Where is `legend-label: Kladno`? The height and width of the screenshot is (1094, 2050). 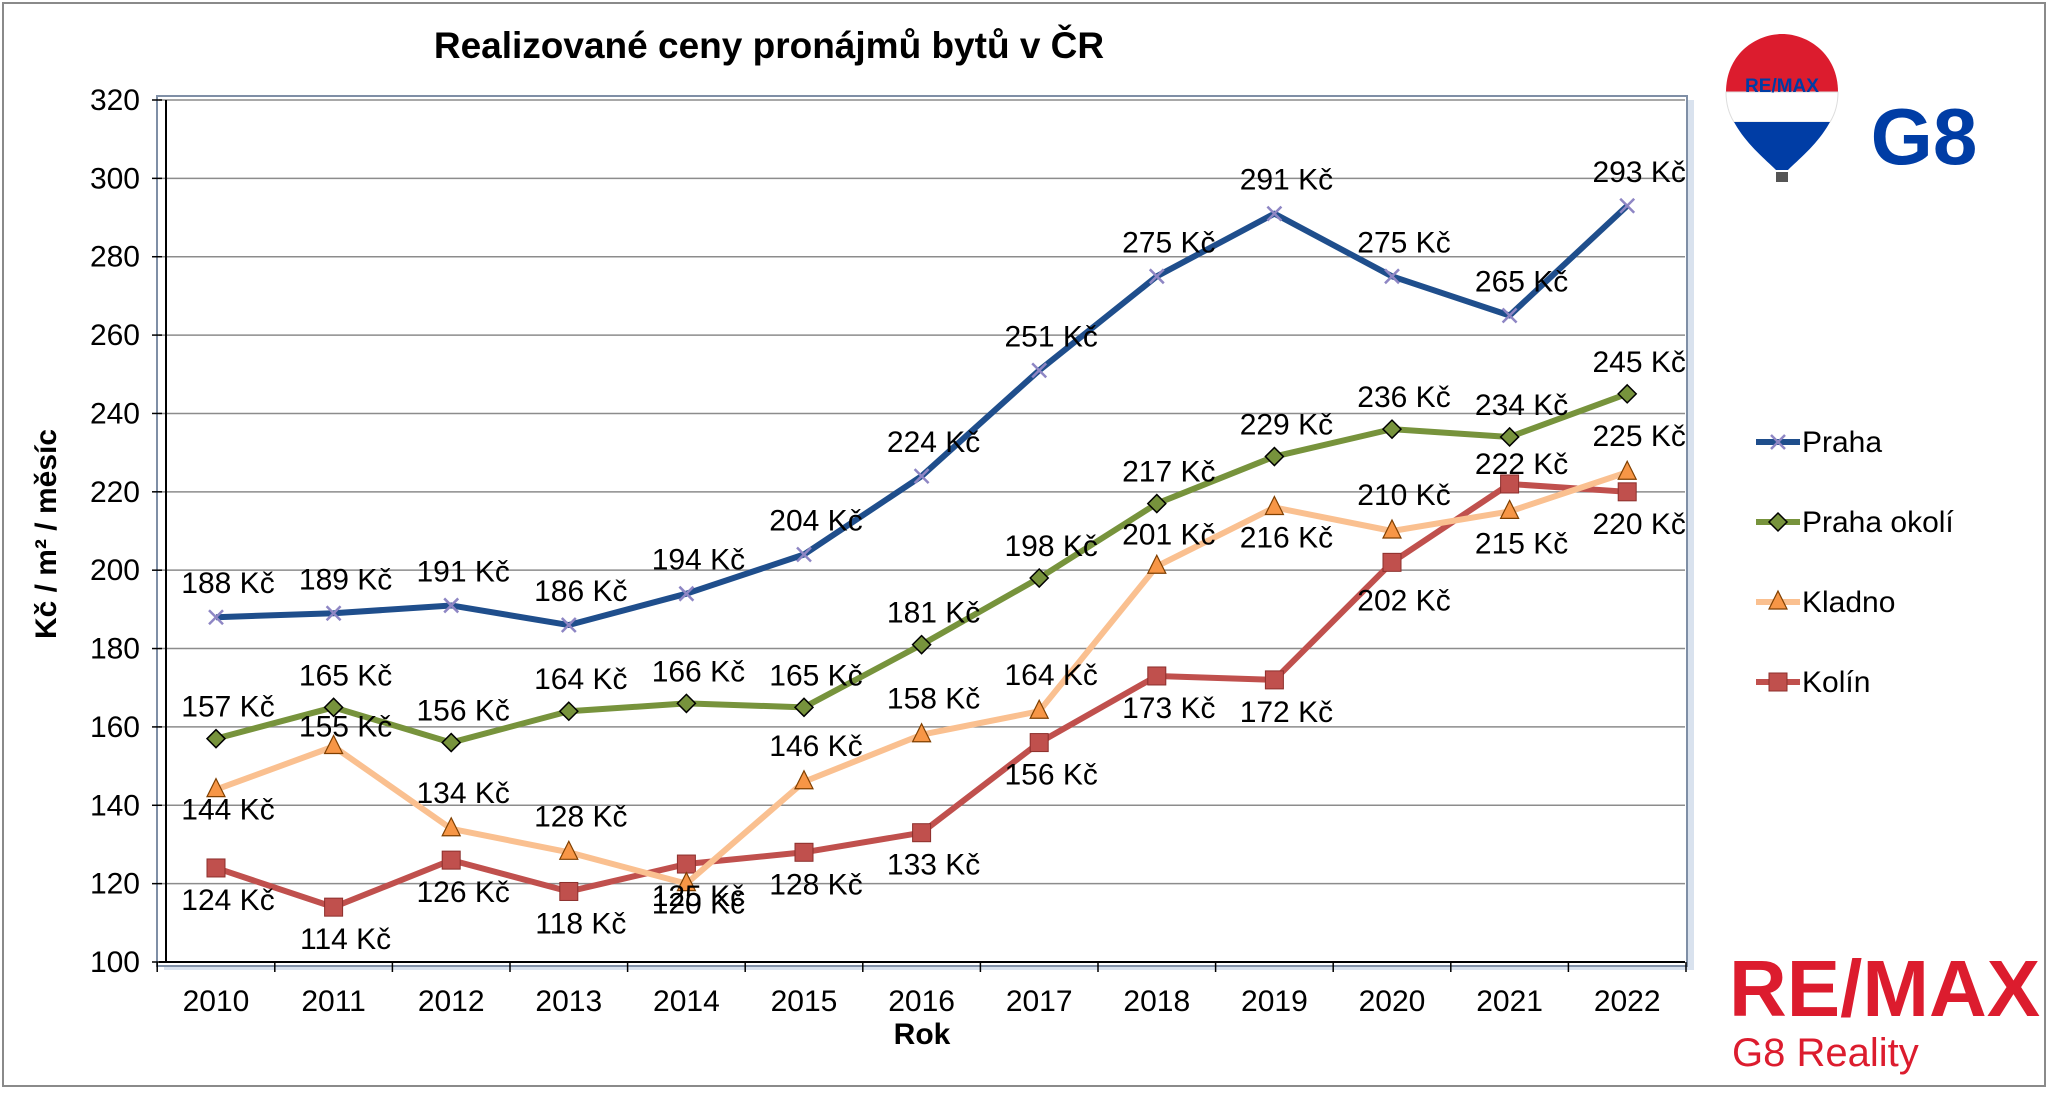 legend-label: Kladno is located at coordinates (1848, 602).